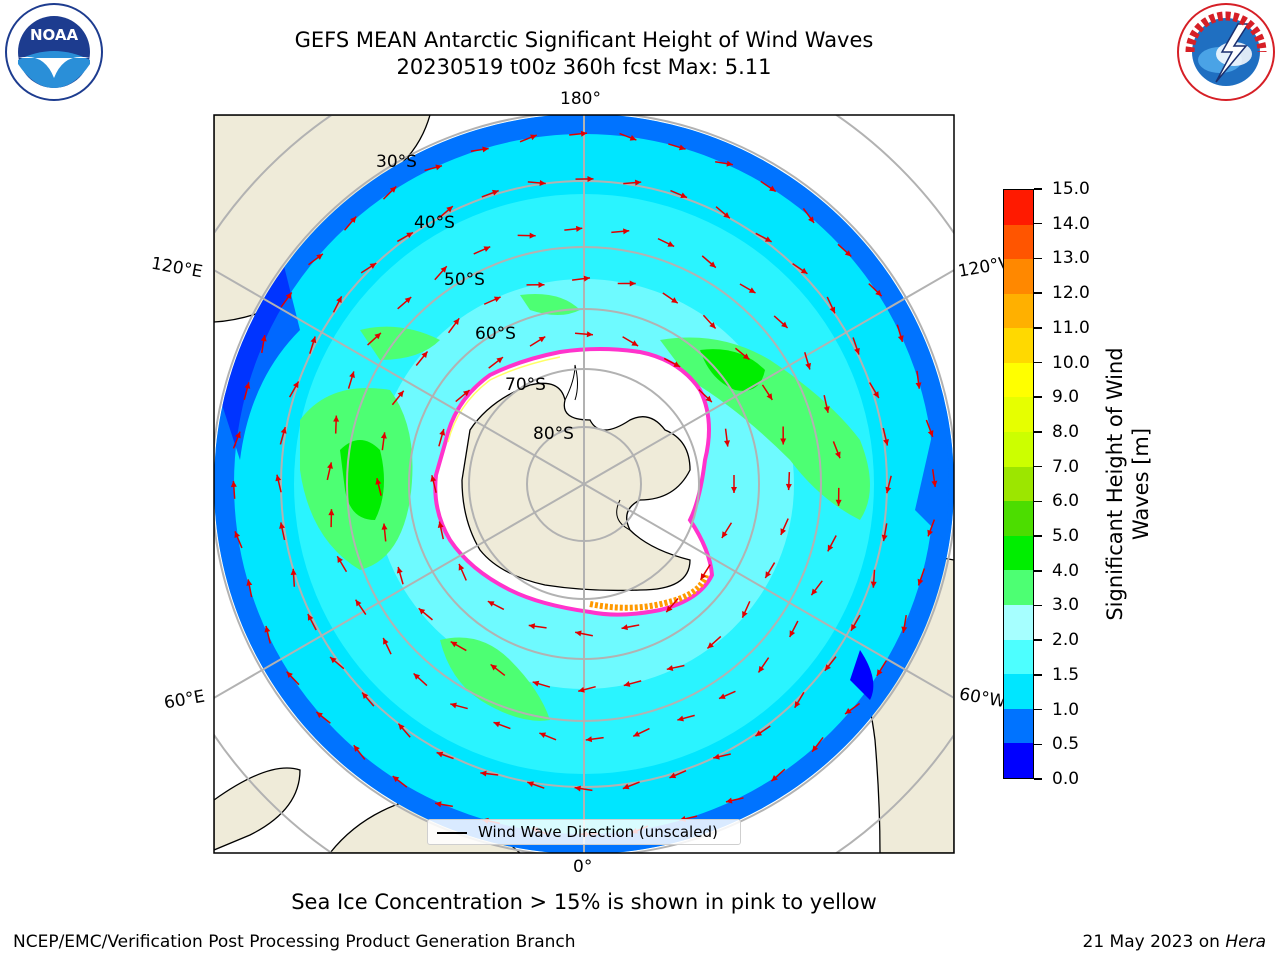  Describe the element at coordinates (525, 385) in the screenshot. I see `lat-label-70s: 70°S` at that location.